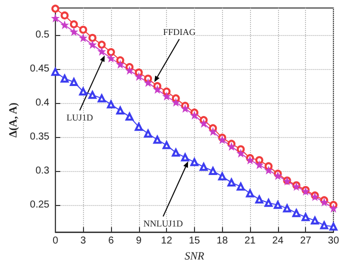  Describe the element at coordinates (42, 170) in the screenshot. I see `y-tick-label: 0.3` at that location.